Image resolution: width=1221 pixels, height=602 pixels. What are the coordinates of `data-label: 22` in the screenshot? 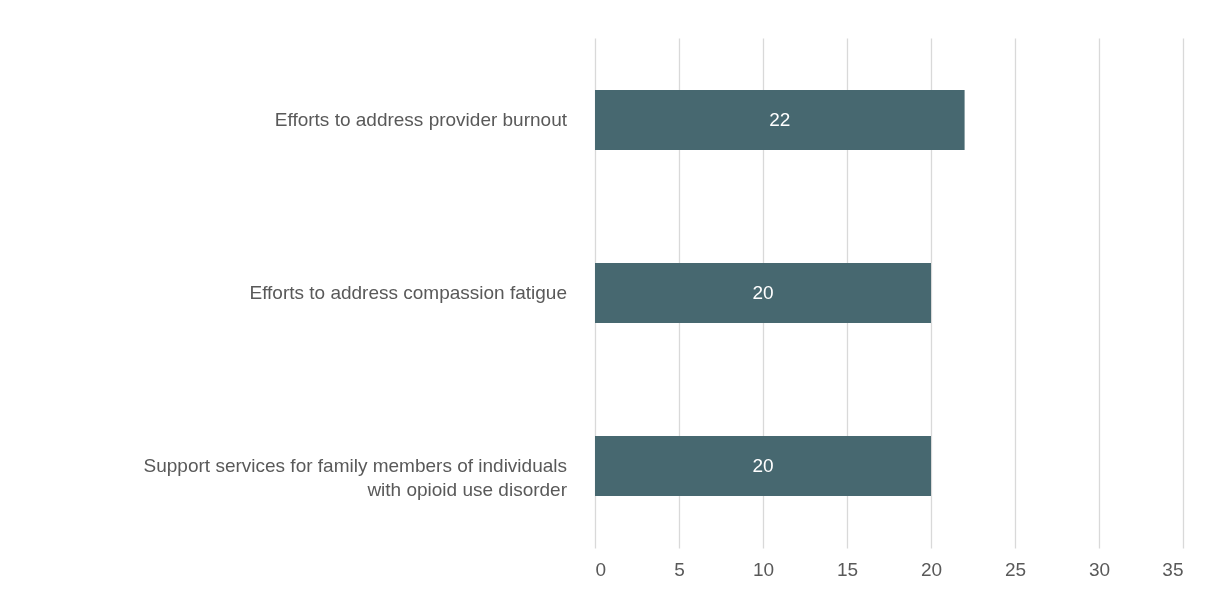 It's located at (780, 120).